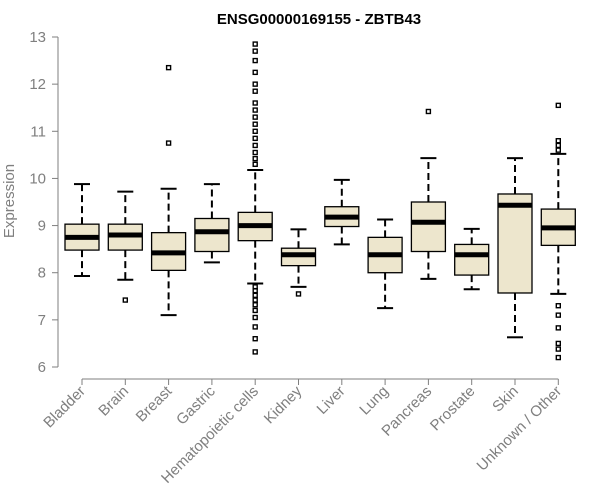 Image resolution: width=600 pixels, height=500 pixels. Describe the element at coordinates (283, 404) in the screenshot. I see `x-tick-label: Kidney` at that location.